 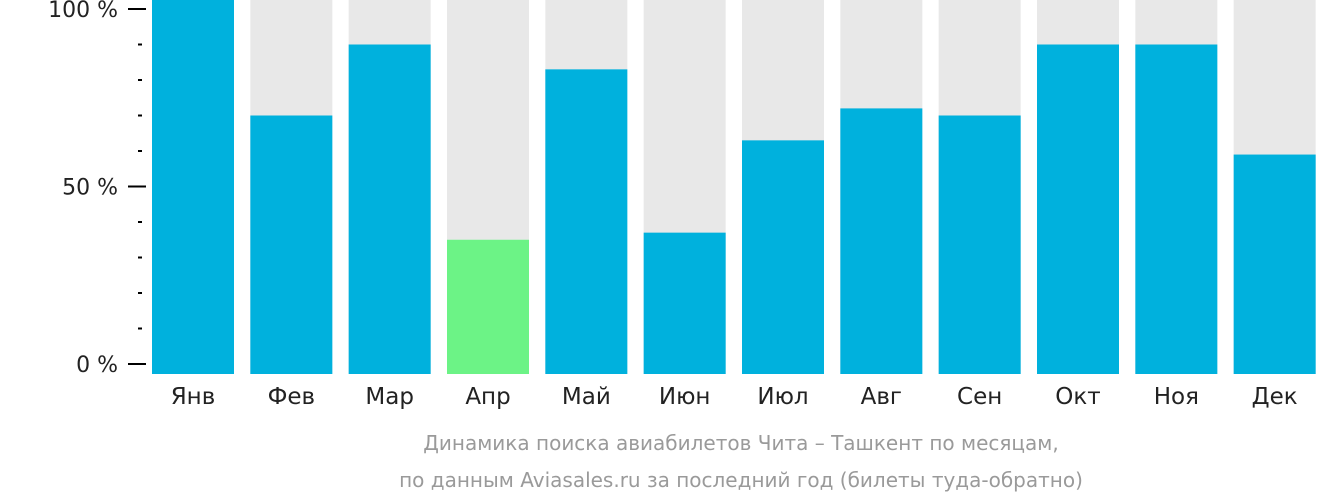 What do you see at coordinates (389, 397) in the screenshot?
I see `x-tick-label-2: Мар` at bounding box center [389, 397].